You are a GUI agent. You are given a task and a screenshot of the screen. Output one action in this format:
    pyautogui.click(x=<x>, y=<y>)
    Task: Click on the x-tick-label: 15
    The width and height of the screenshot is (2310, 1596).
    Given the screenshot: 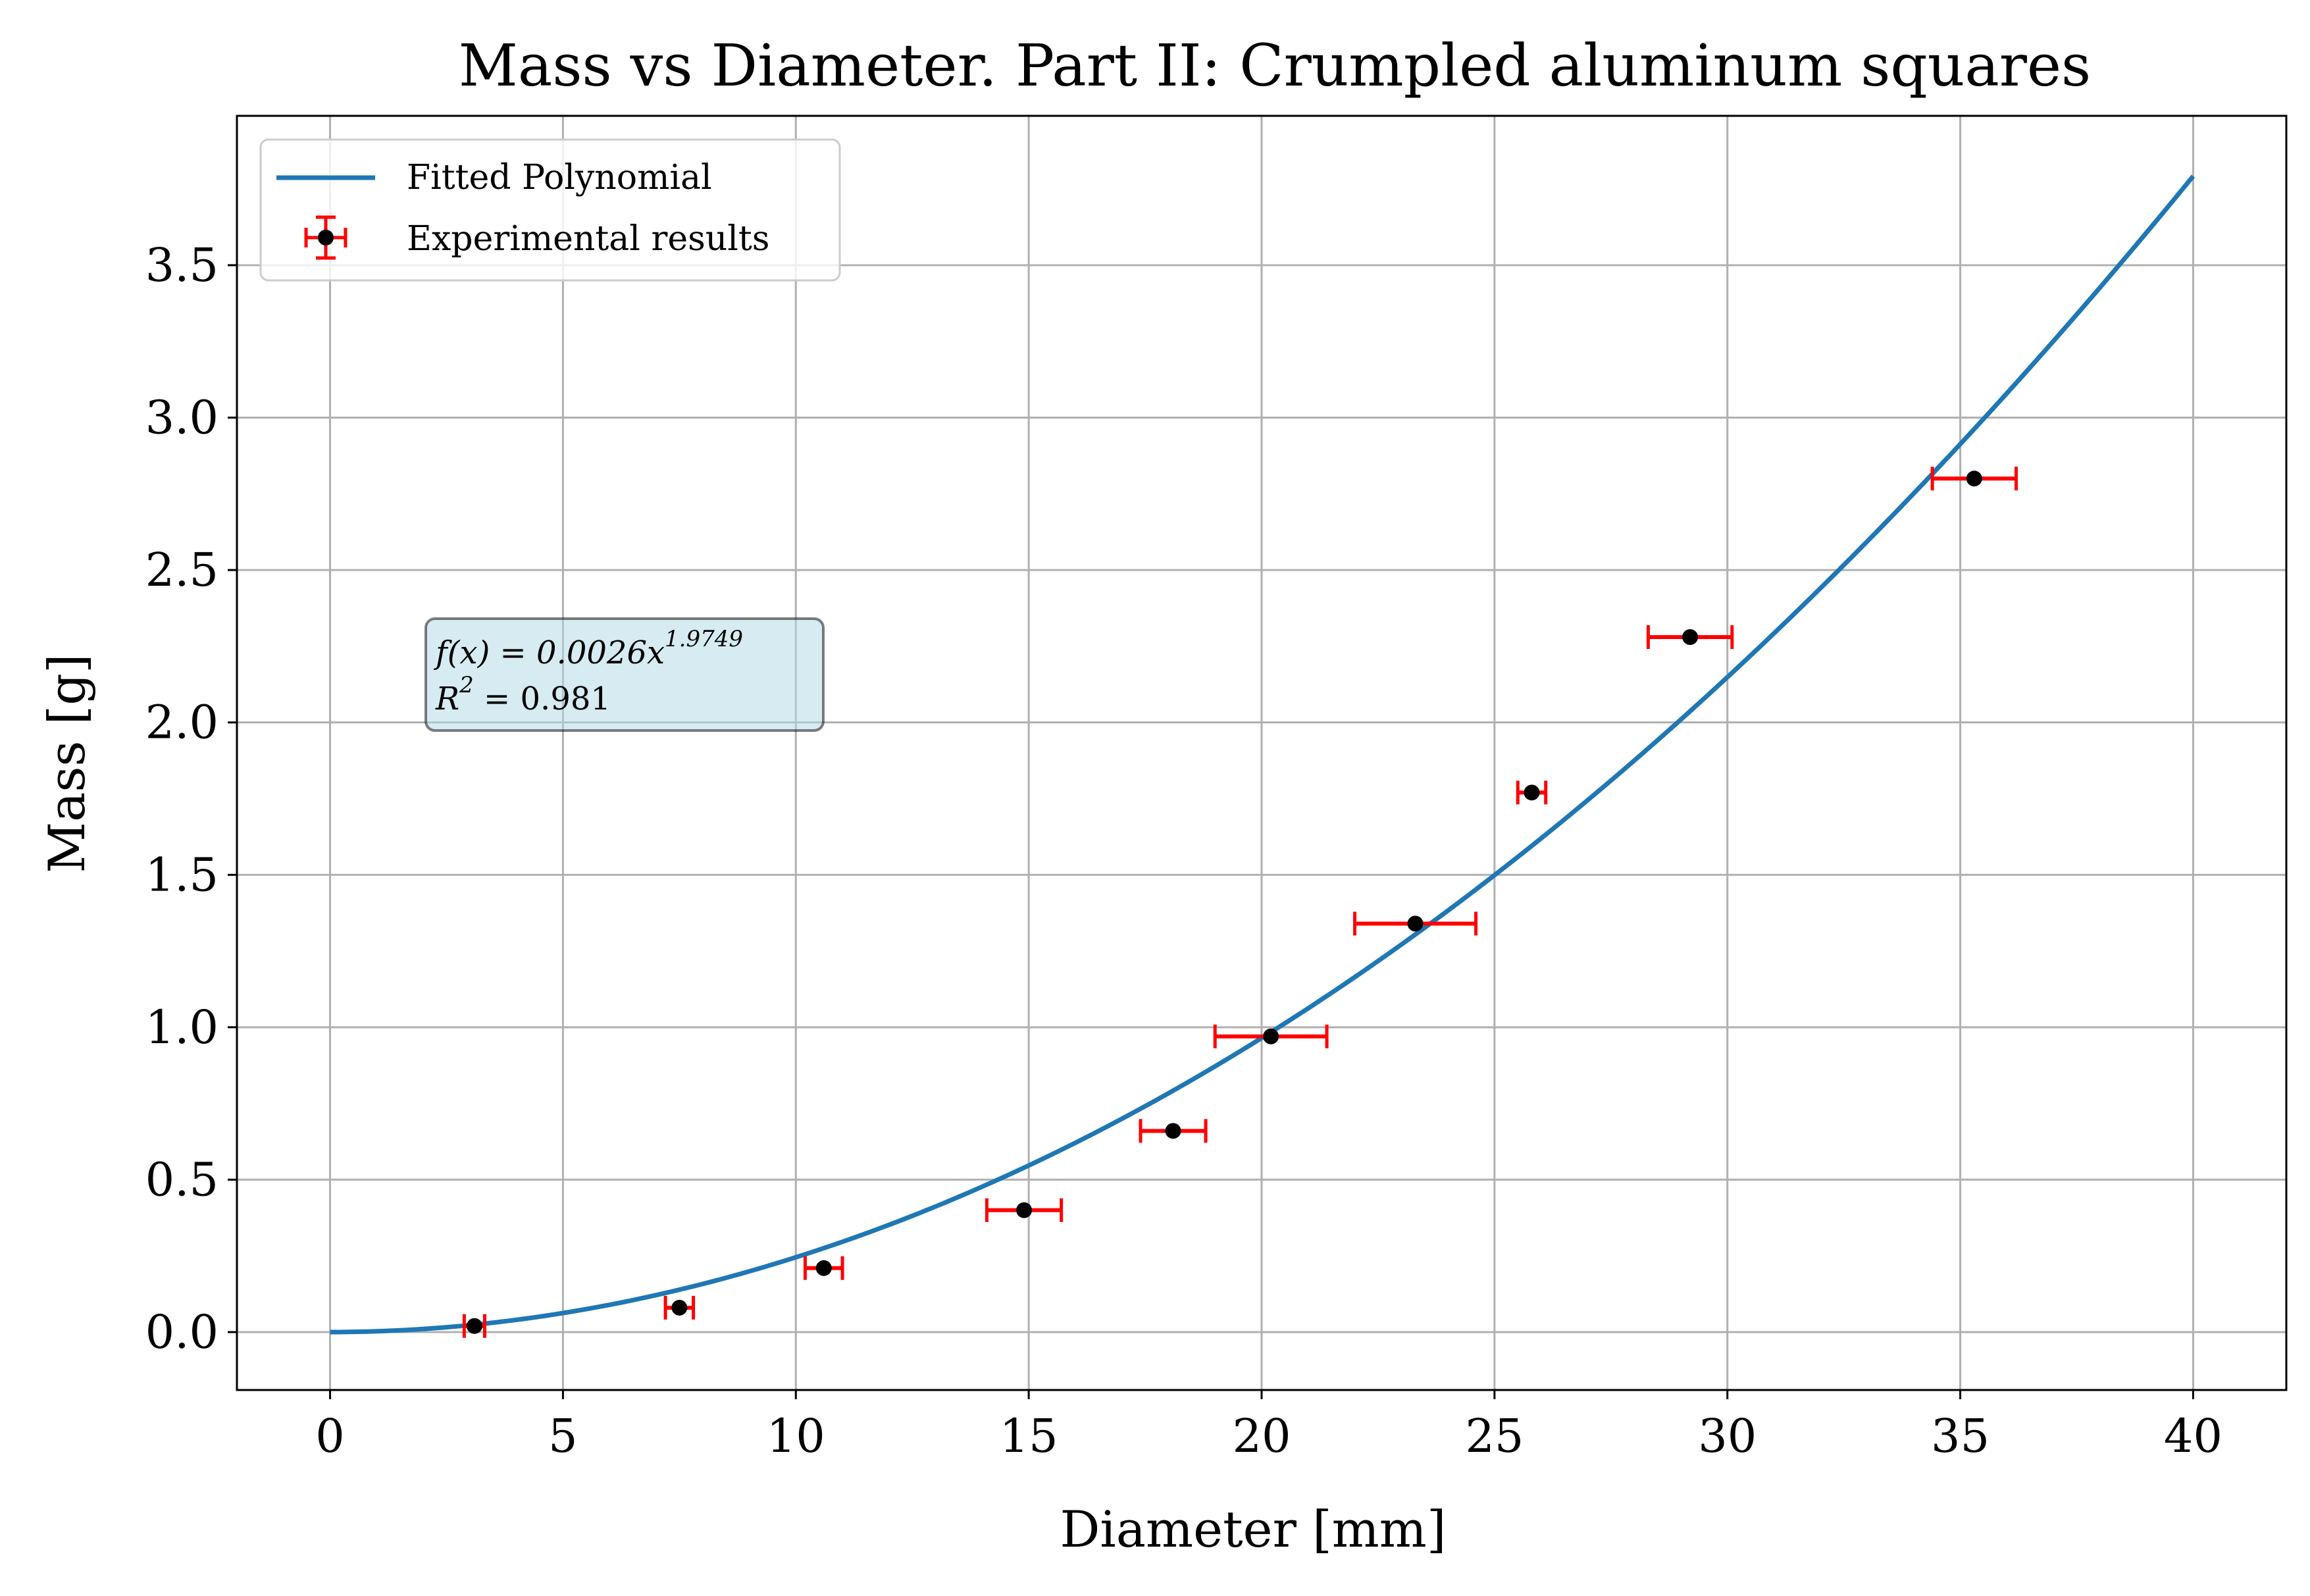 What is the action you would take?
    pyautogui.click(x=1029, y=1436)
    